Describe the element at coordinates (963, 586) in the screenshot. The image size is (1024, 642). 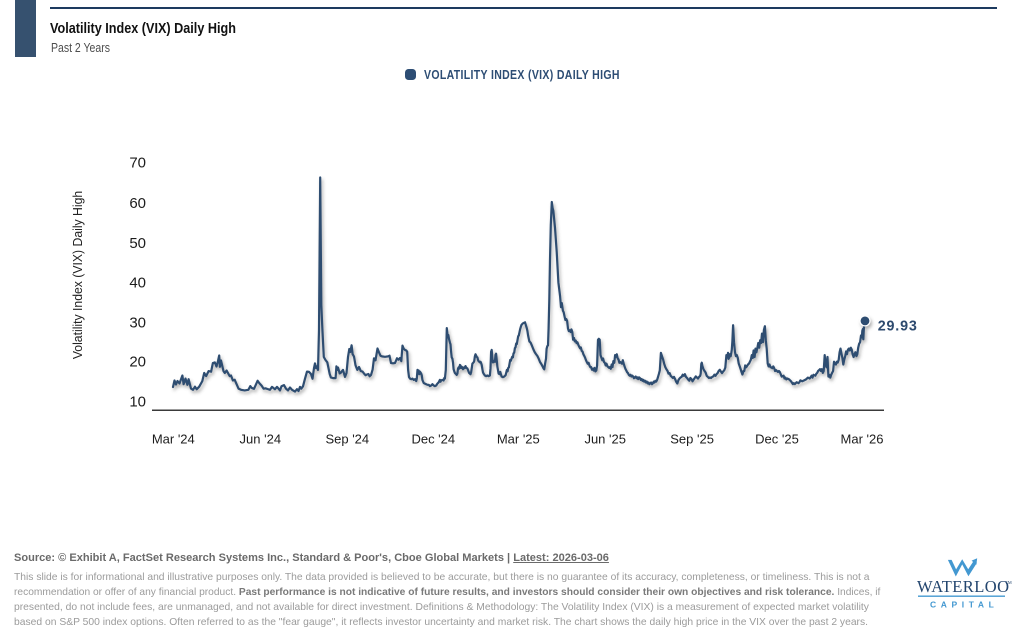
I see `svg-text: WATERLOO` at that location.